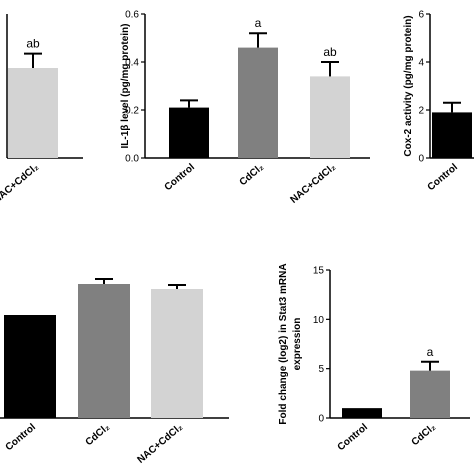 This screenshot has height=474, width=474. What do you see at coordinates (321, 369) in the screenshot?
I see `y-tick-label: 5` at bounding box center [321, 369].